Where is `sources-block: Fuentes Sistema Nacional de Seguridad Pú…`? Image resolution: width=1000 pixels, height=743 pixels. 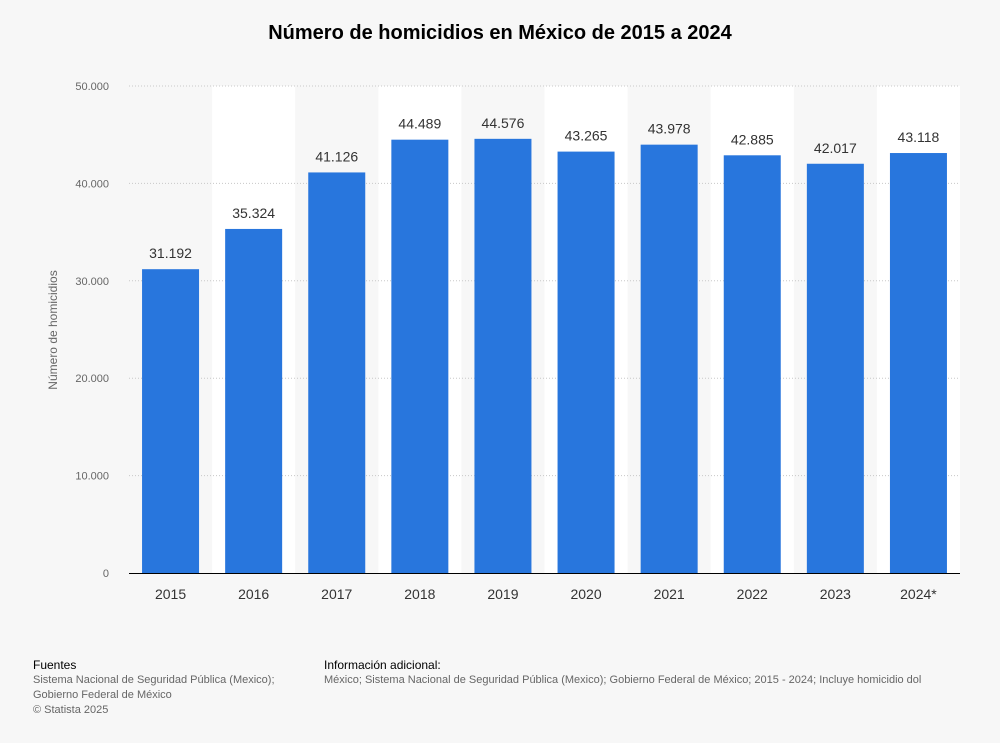
sources-block: Fuentes Sistema Nacional de Seguridad Pú… is located at coordinates (178, 687).